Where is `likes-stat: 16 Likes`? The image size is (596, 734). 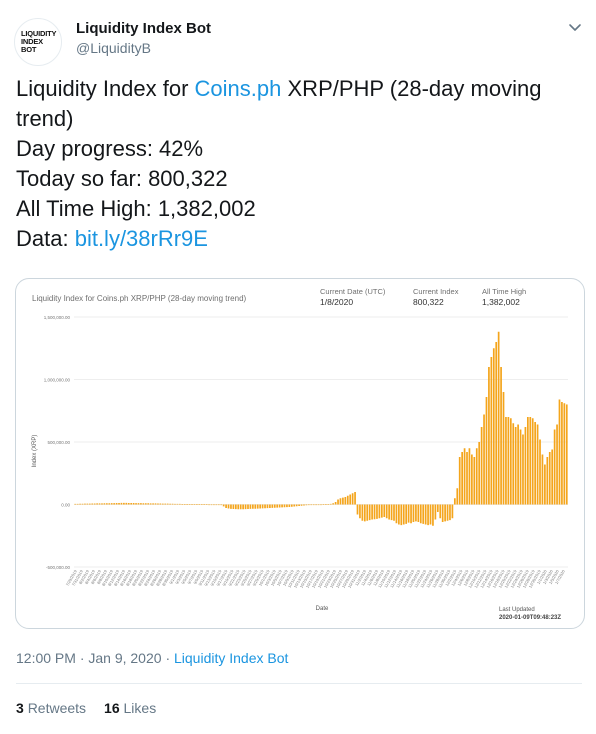 likes-stat: 16 Likes is located at coordinates (130, 708).